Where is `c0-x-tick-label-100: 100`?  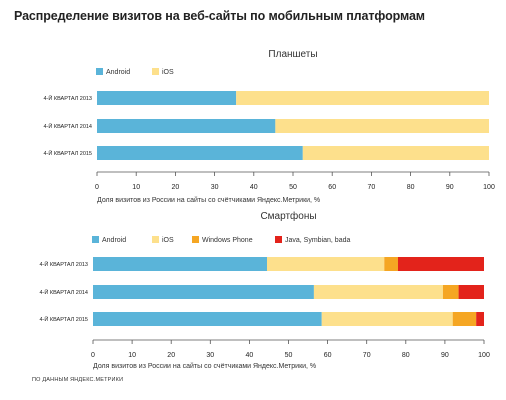
c0-x-tick-label-100: 100 is located at coordinates (489, 187).